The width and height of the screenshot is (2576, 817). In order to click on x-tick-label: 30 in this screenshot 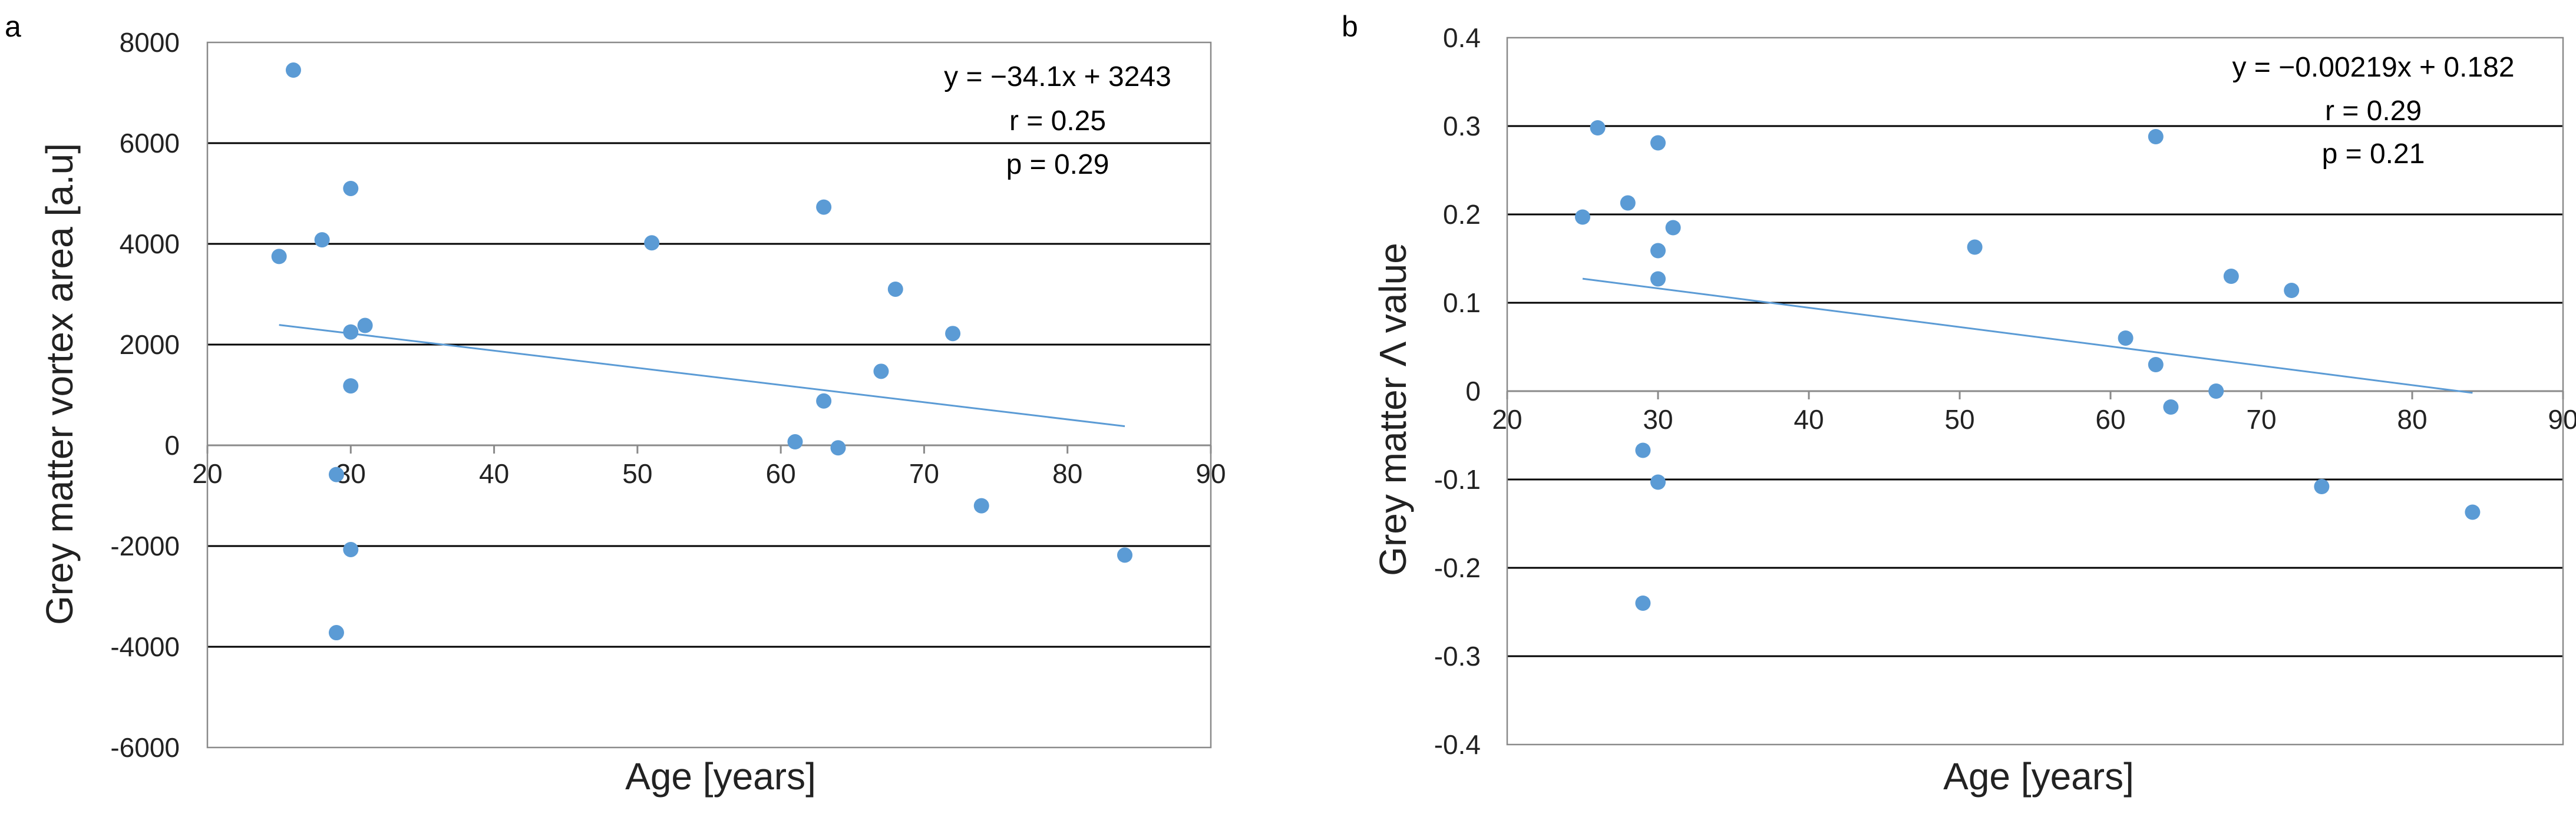, I will do `click(1658, 419)`.